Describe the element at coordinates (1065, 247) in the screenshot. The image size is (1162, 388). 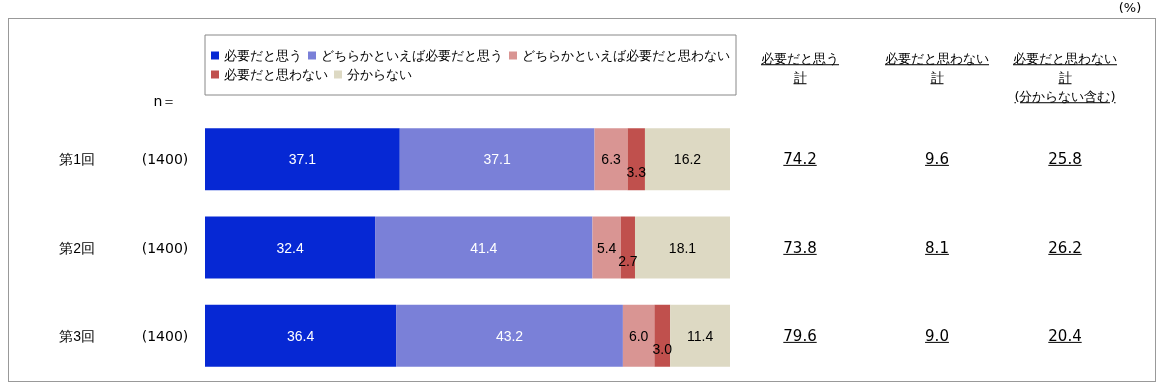
I see `text: 26.2` at that location.